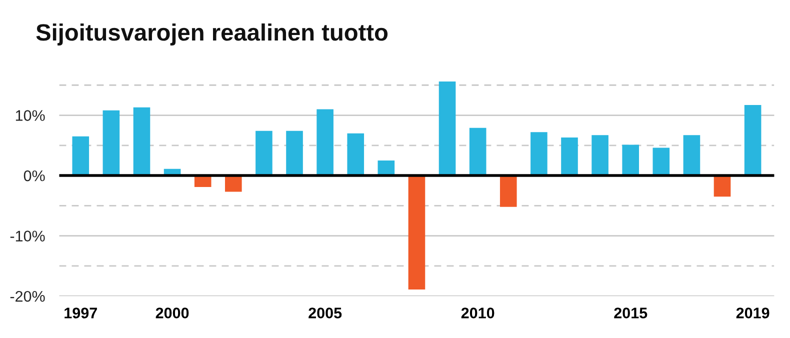 This screenshot has width=790, height=338. I want to click on chart-title: Sijoitusvarojen reaalinen tuotto, so click(212, 34).